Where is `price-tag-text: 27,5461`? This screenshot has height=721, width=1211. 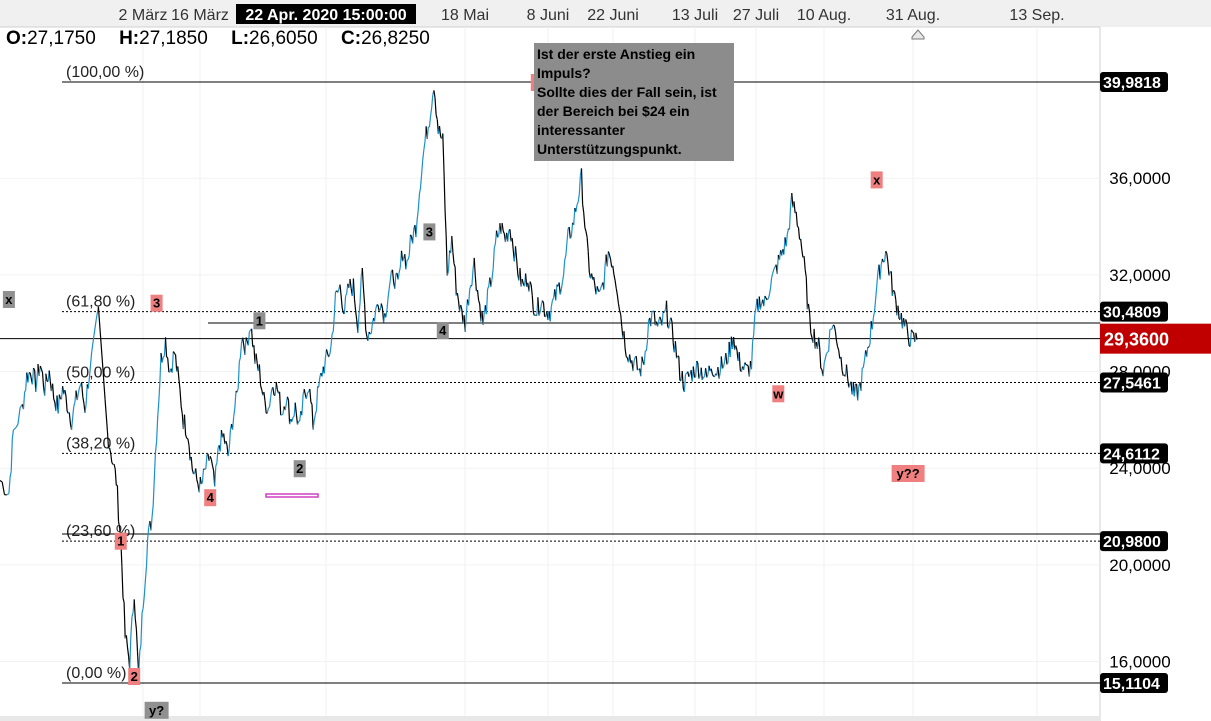 price-tag-text: 27,5461 is located at coordinates (1132, 384).